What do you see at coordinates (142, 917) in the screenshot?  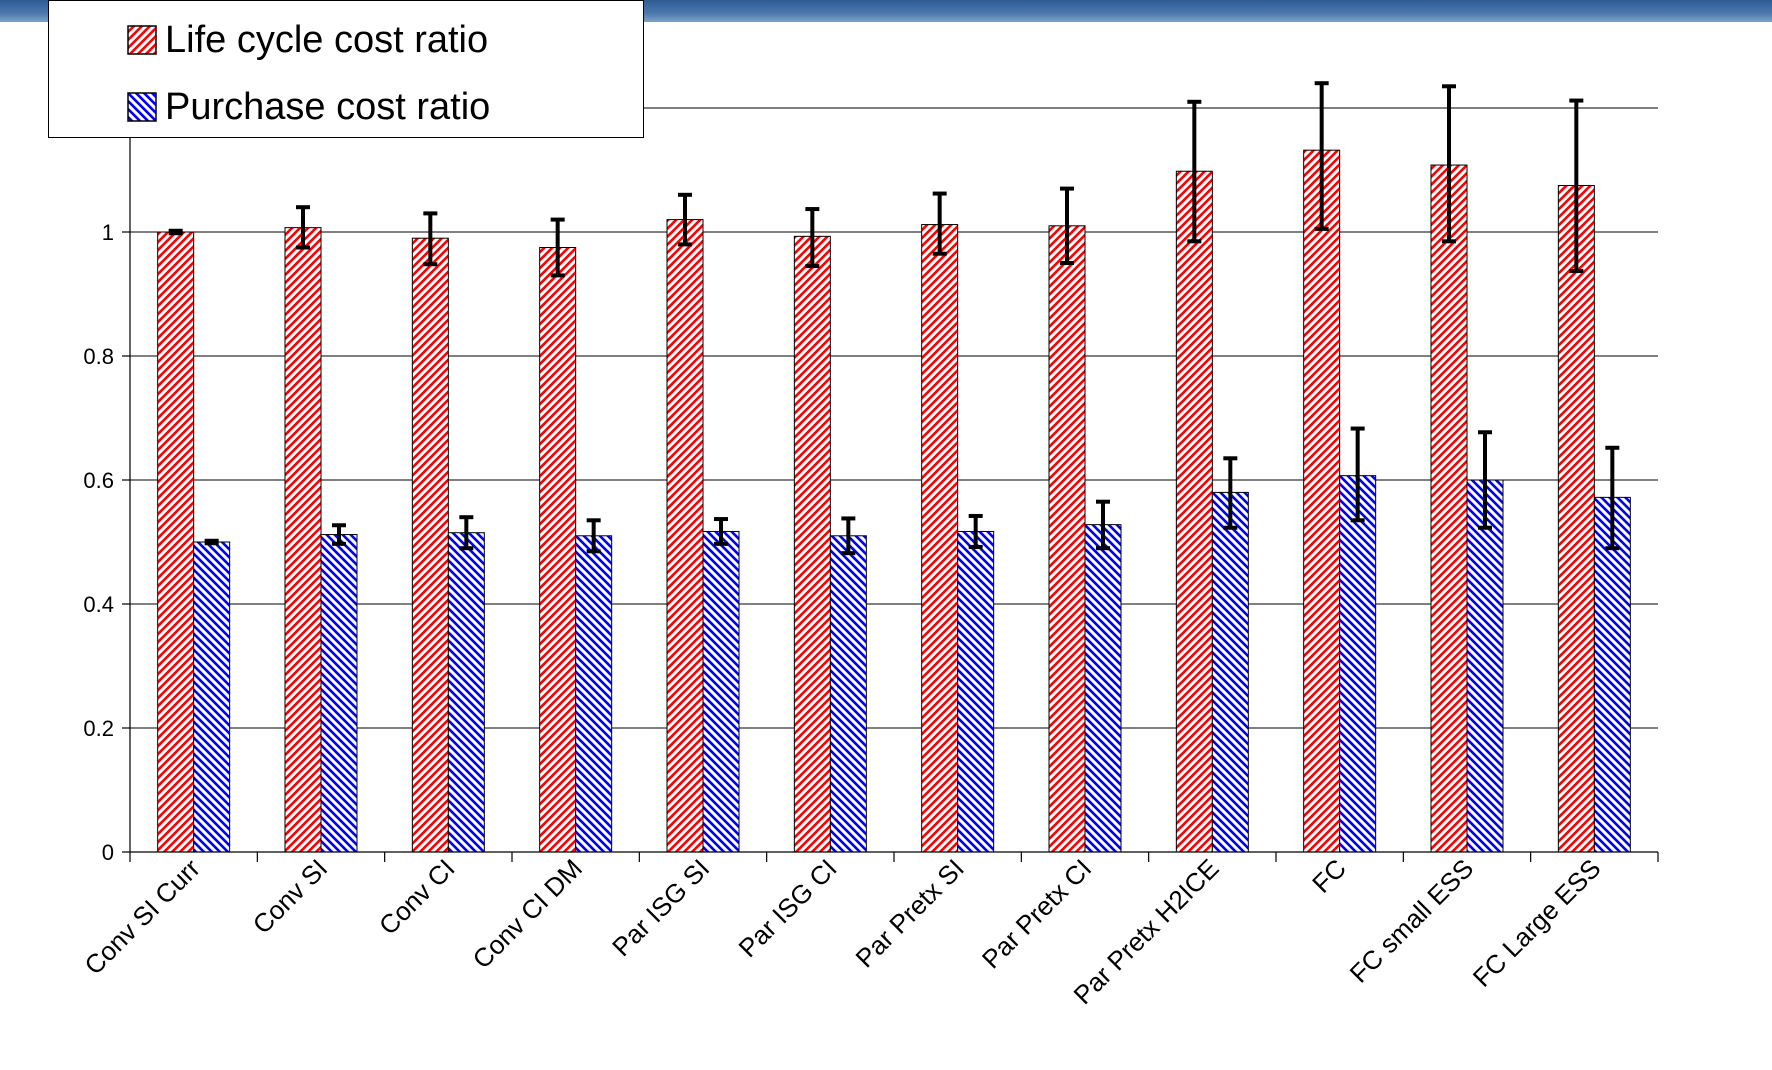 I see `x-tick-label: Conv SI Curr` at bounding box center [142, 917].